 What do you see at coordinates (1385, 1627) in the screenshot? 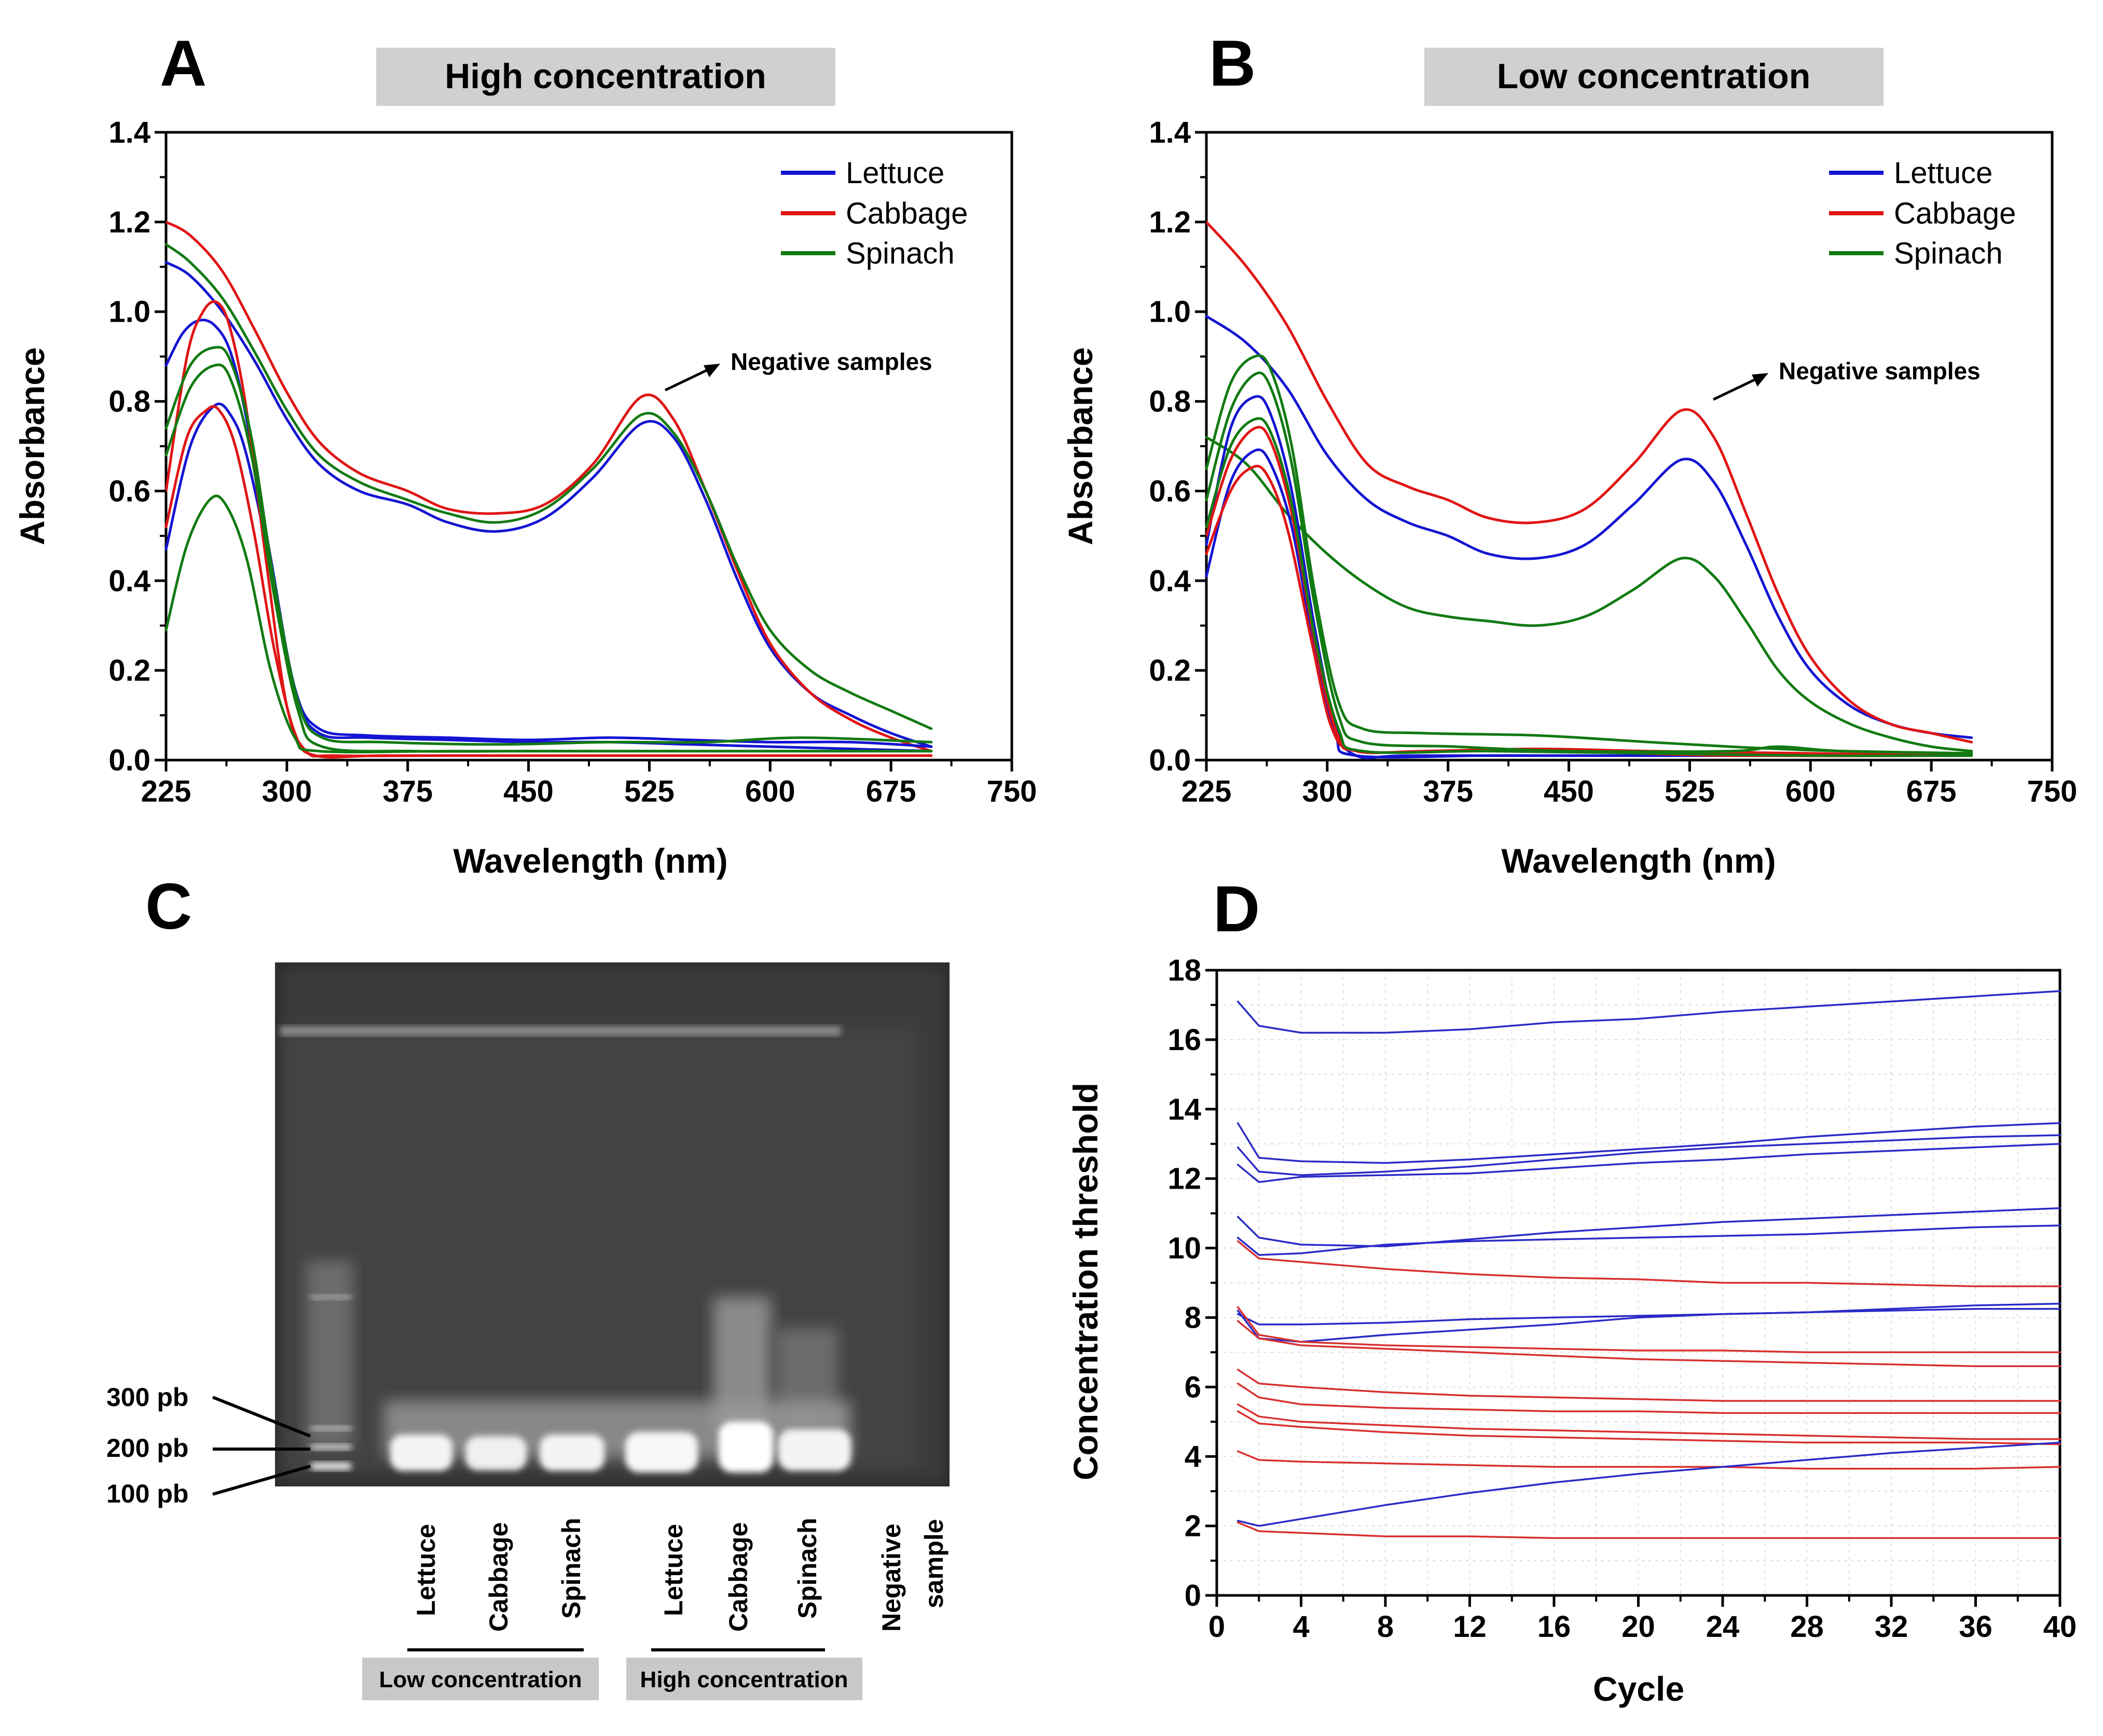
I see `x-tick-label: 8` at bounding box center [1385, 1627].